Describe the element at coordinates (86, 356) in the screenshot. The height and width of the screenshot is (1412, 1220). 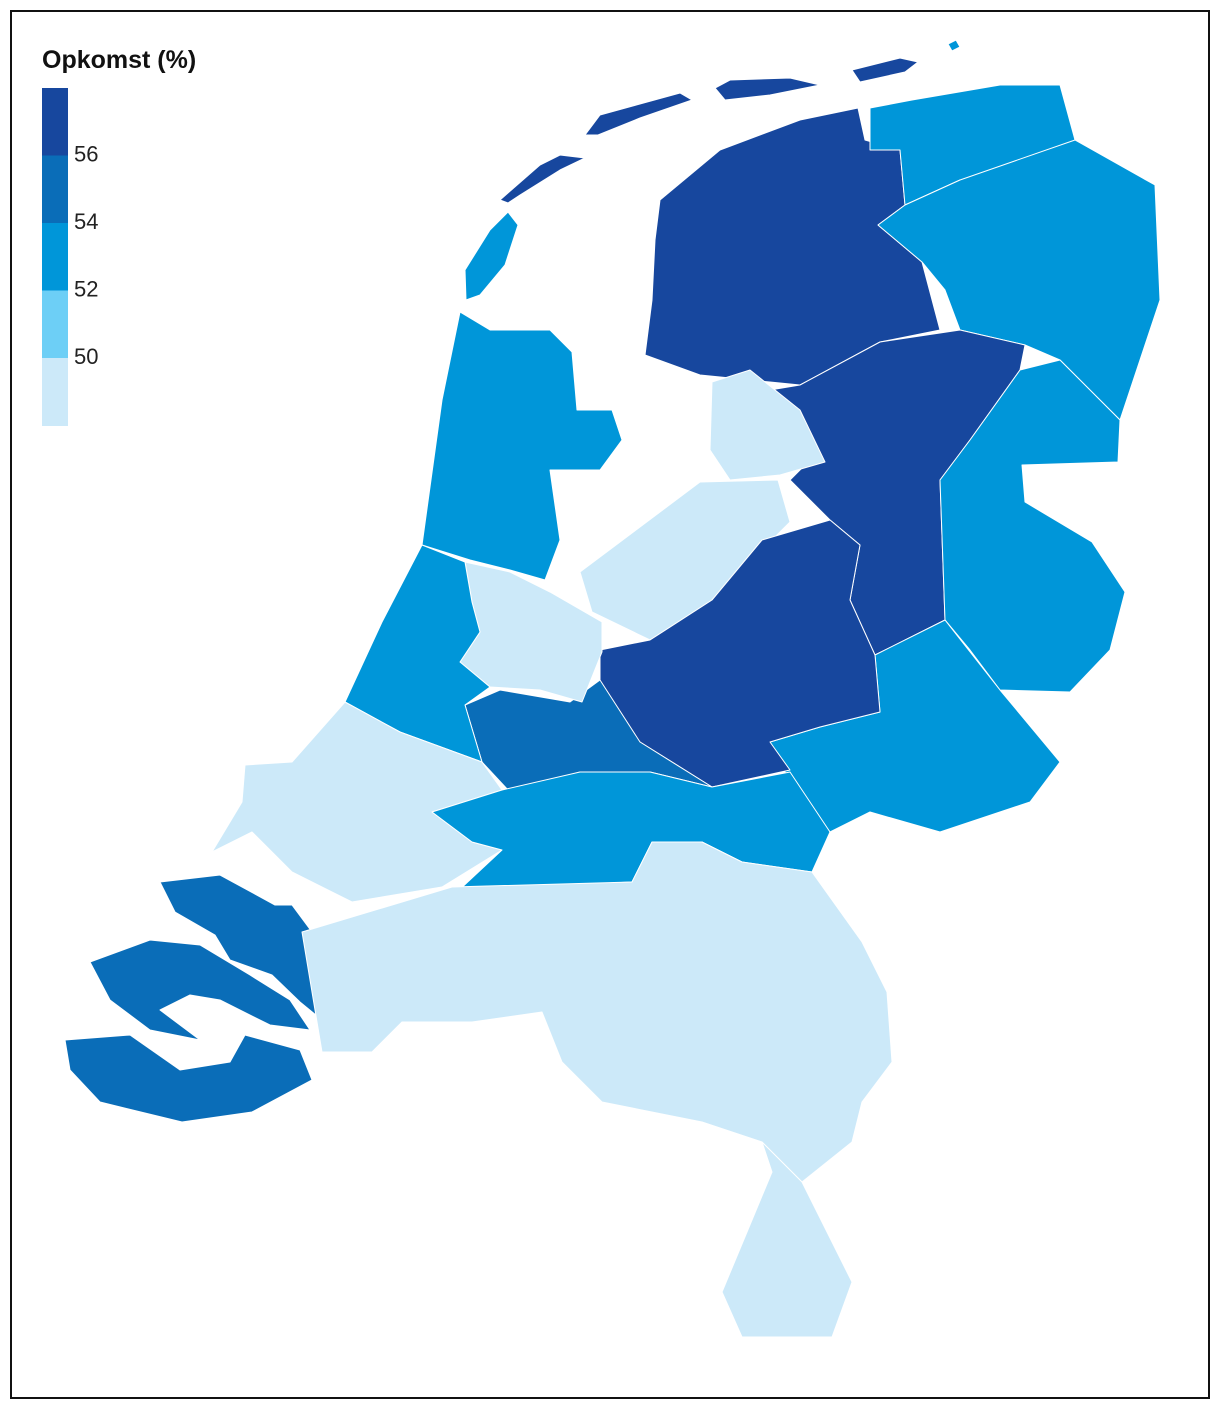
I see `legend-tick-label: 50` at that location.